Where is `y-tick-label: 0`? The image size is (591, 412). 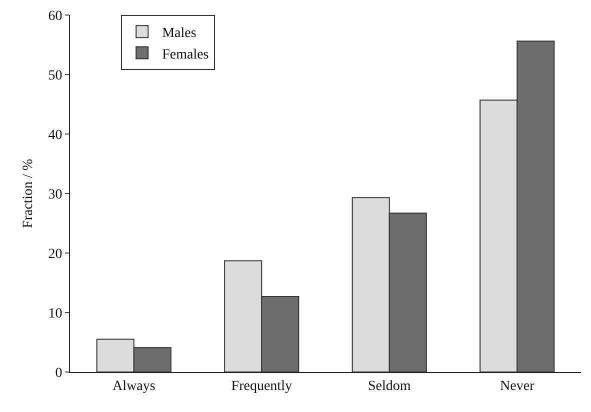
y-tick-label: 0 is located at coordinates (58, 373).